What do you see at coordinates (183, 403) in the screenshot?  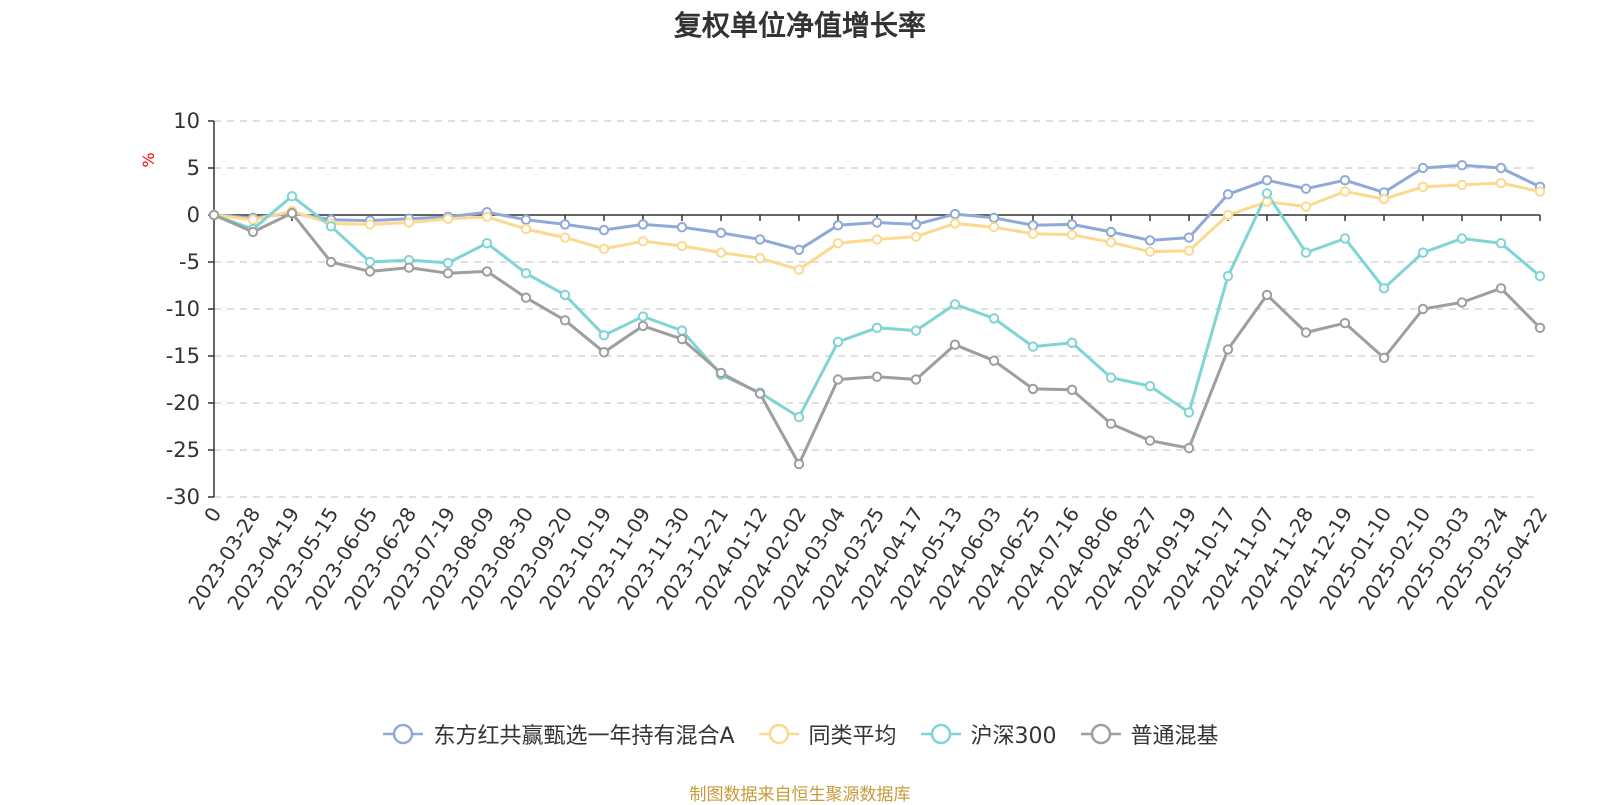 I see `y-tick-label: -20` at bounding box center [183, 403].